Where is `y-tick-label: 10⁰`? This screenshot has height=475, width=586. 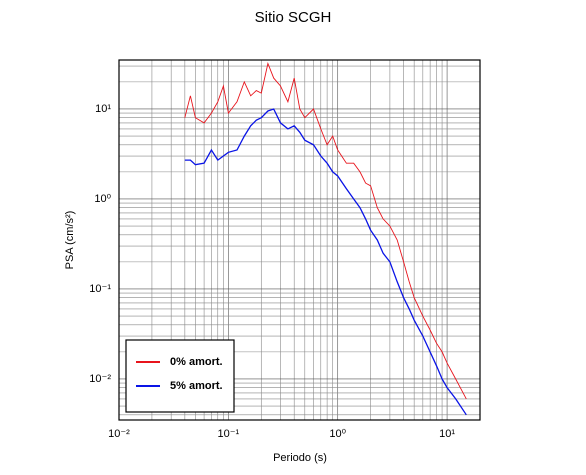
y-tick-label: 10⁰ is located at coordinates (102, 199).